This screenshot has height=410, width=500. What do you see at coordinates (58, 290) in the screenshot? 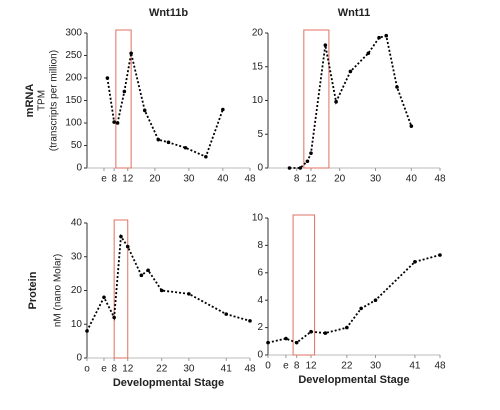
I see `y-axis-label: nM (nano Molar)` at bounding box center [58, 290].